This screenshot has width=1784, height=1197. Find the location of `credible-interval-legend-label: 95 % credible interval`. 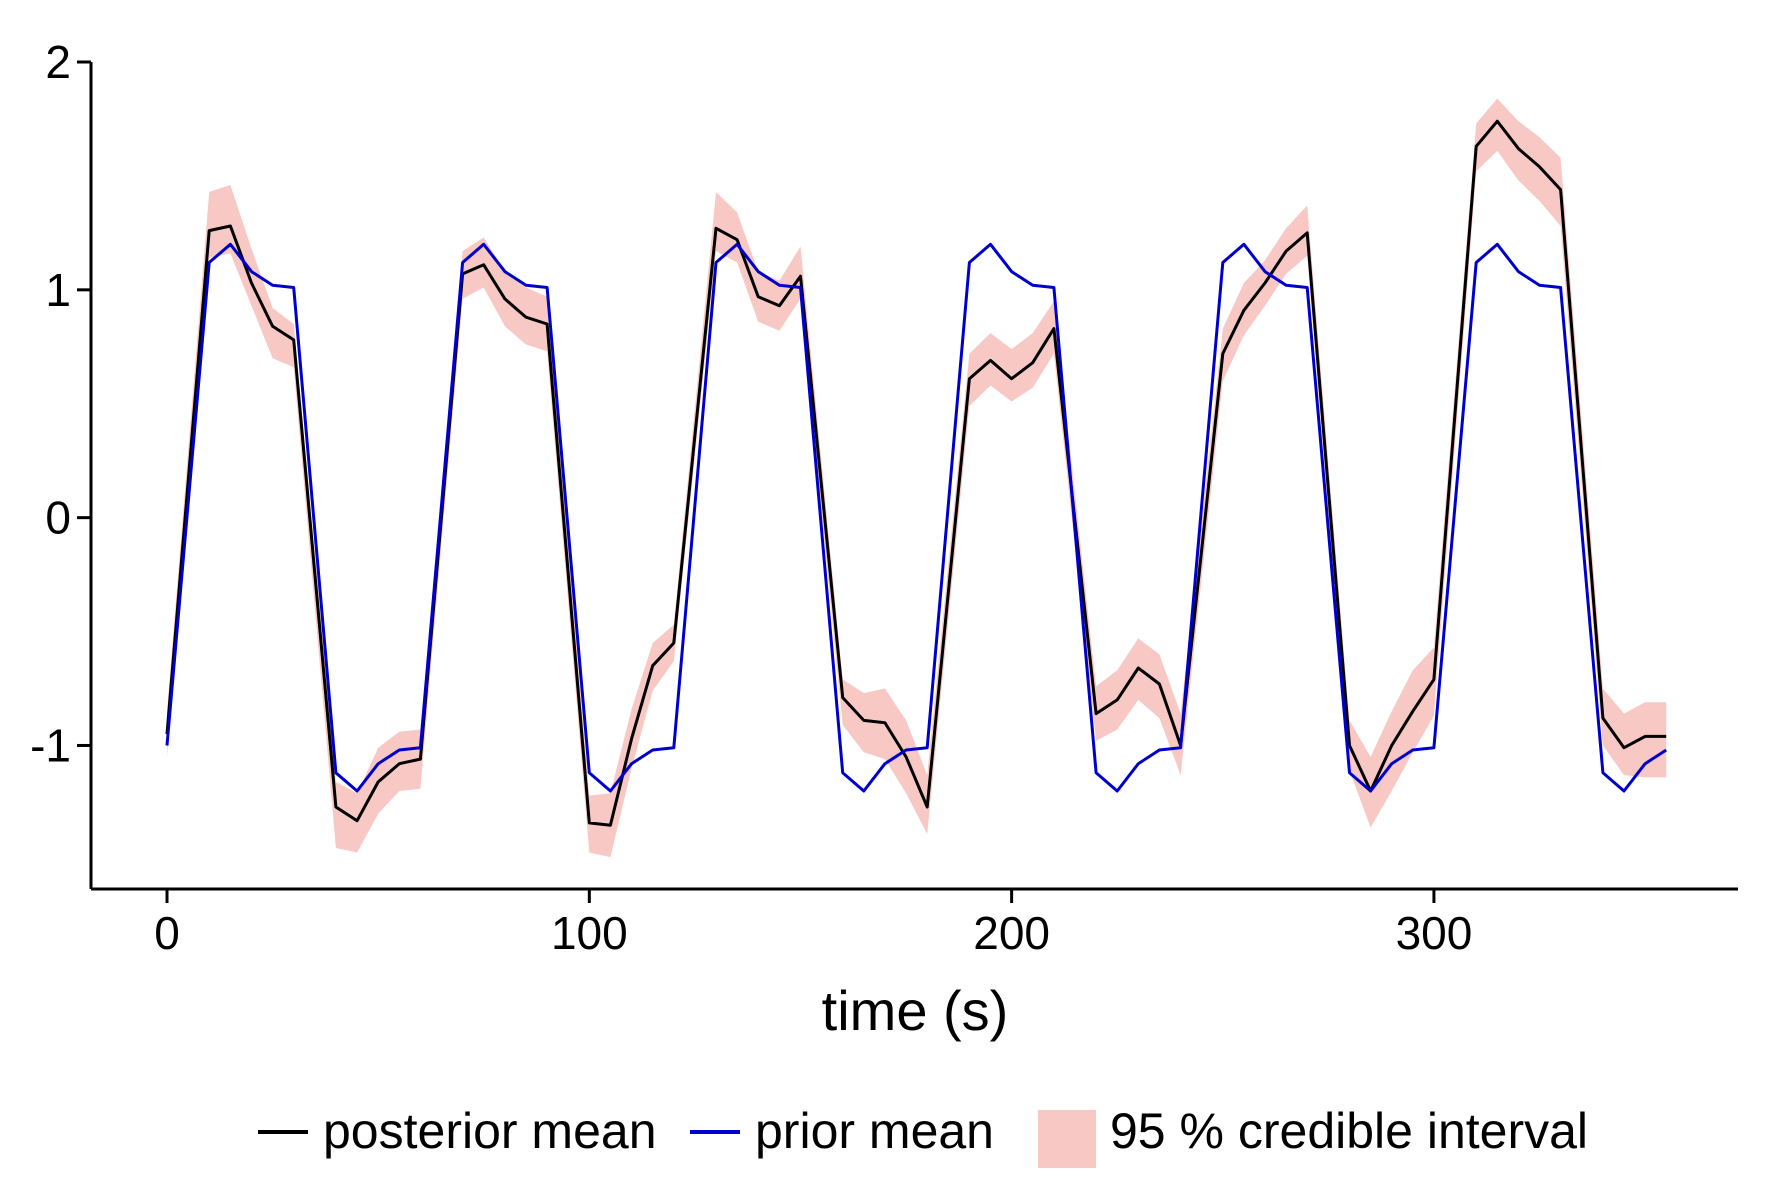

credible-interval-legend-label: 95 % credible interval is located at coordinates (1349, 1131).